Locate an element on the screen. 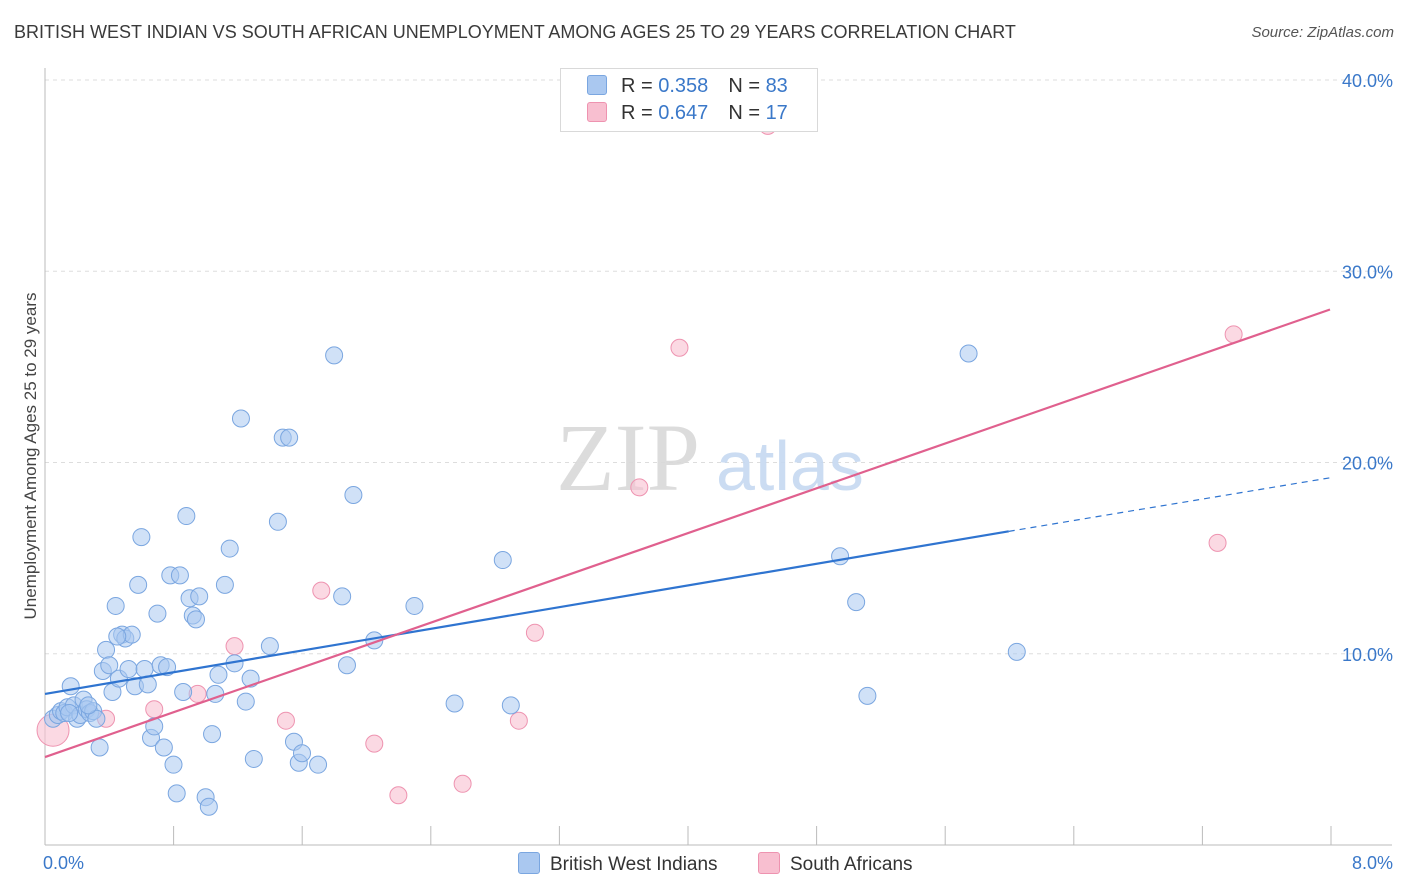 Image resolution: width=1406 pixels, height=892 pixels. legend-row-south-africans: R = 0.647 N = 17 is located at coordinates (687, 114).